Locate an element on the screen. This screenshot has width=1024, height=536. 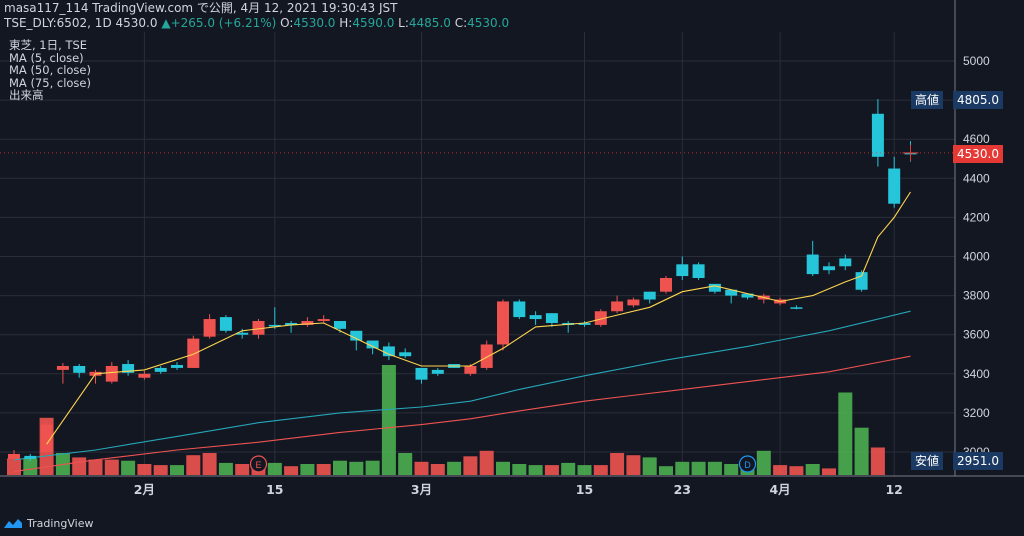
y-tick-label: 4600 is located at coordinates (976, 139).